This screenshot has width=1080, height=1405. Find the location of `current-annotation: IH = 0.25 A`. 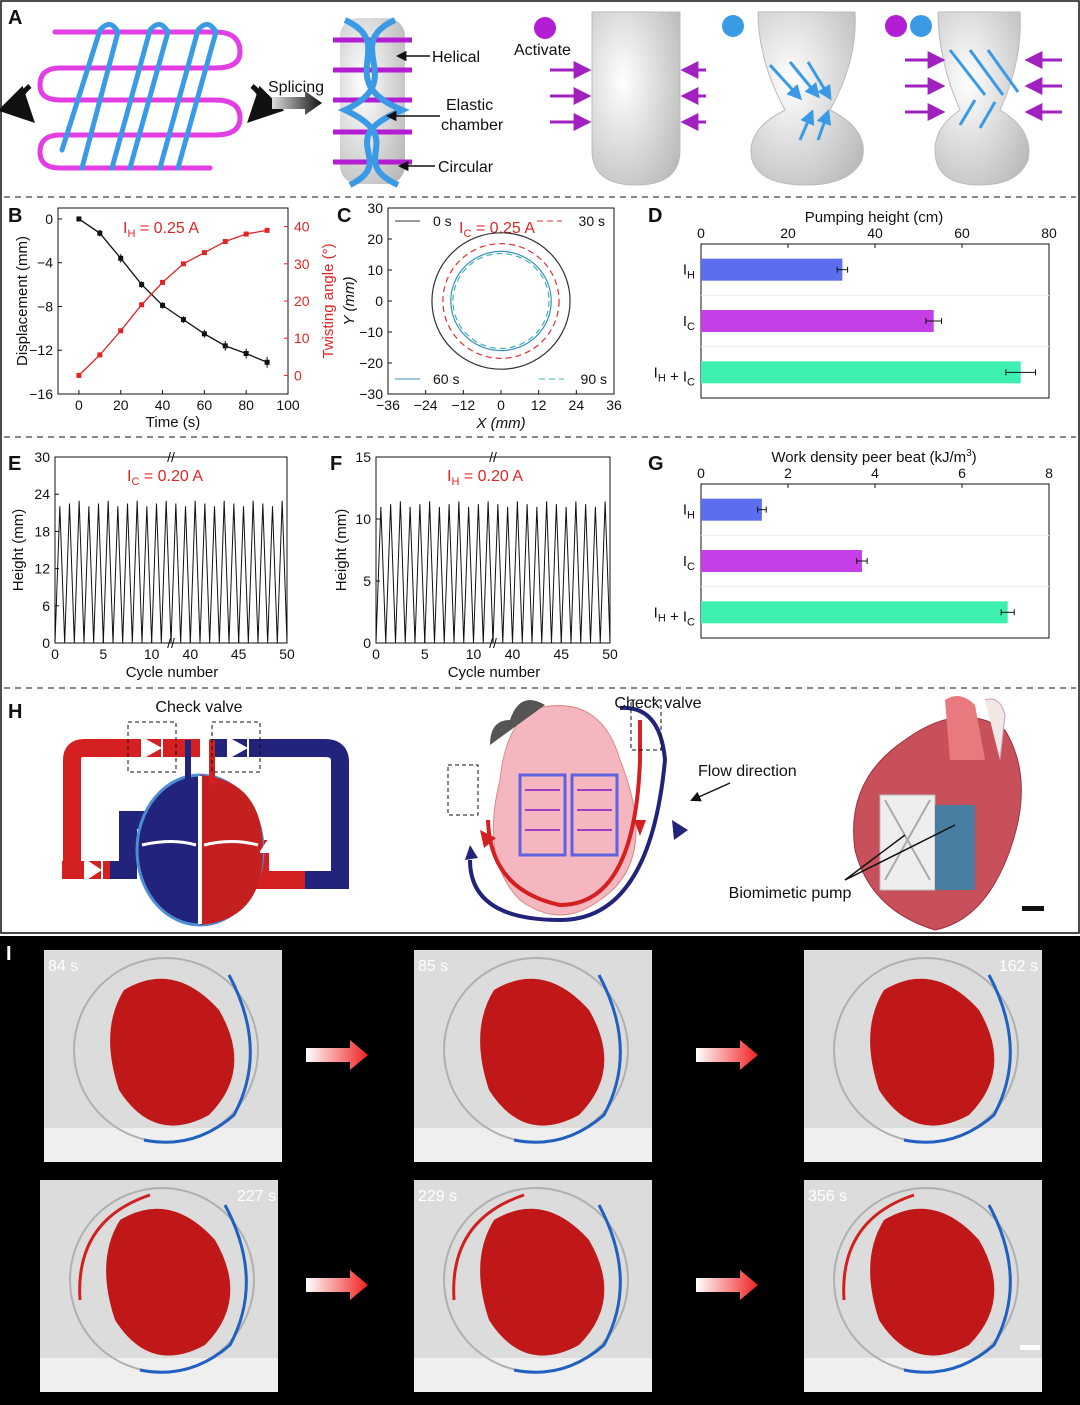

current-annotation: IH = 0.25 A is located at coordinates (161, 230).